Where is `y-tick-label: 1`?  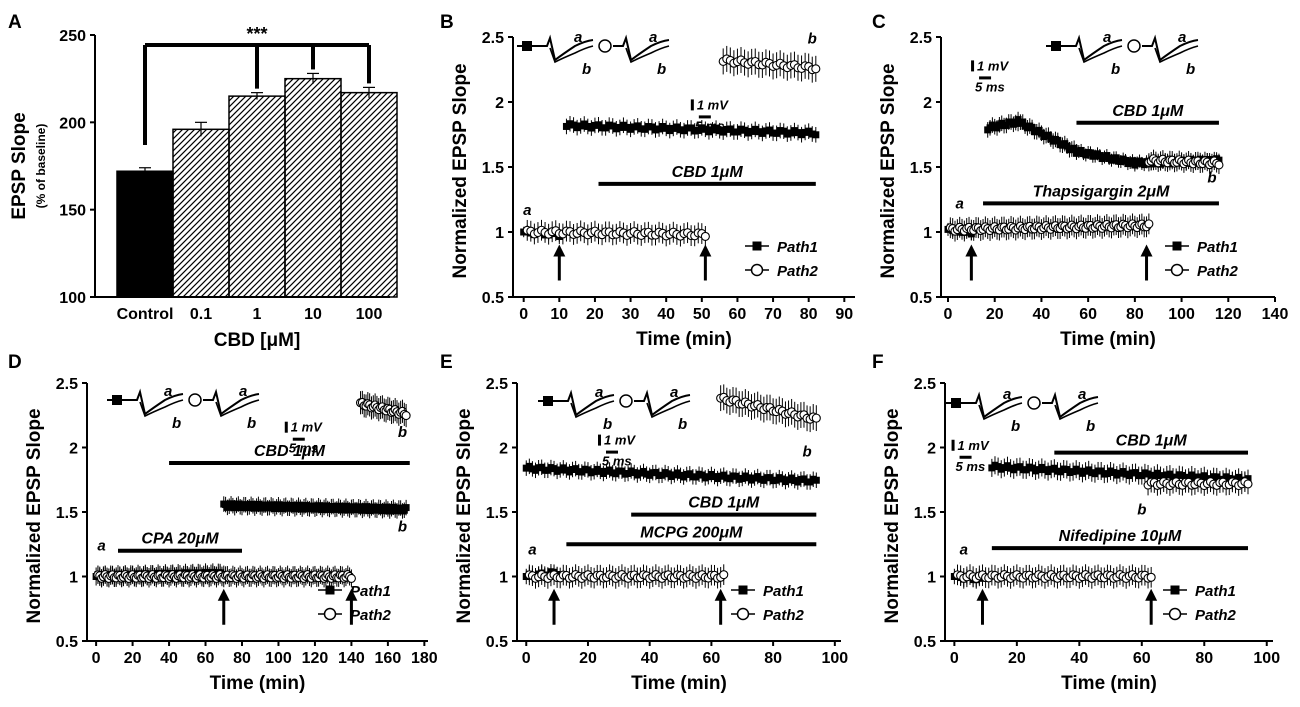 y-tick-label: 1 is located at coordinates (73, 578).